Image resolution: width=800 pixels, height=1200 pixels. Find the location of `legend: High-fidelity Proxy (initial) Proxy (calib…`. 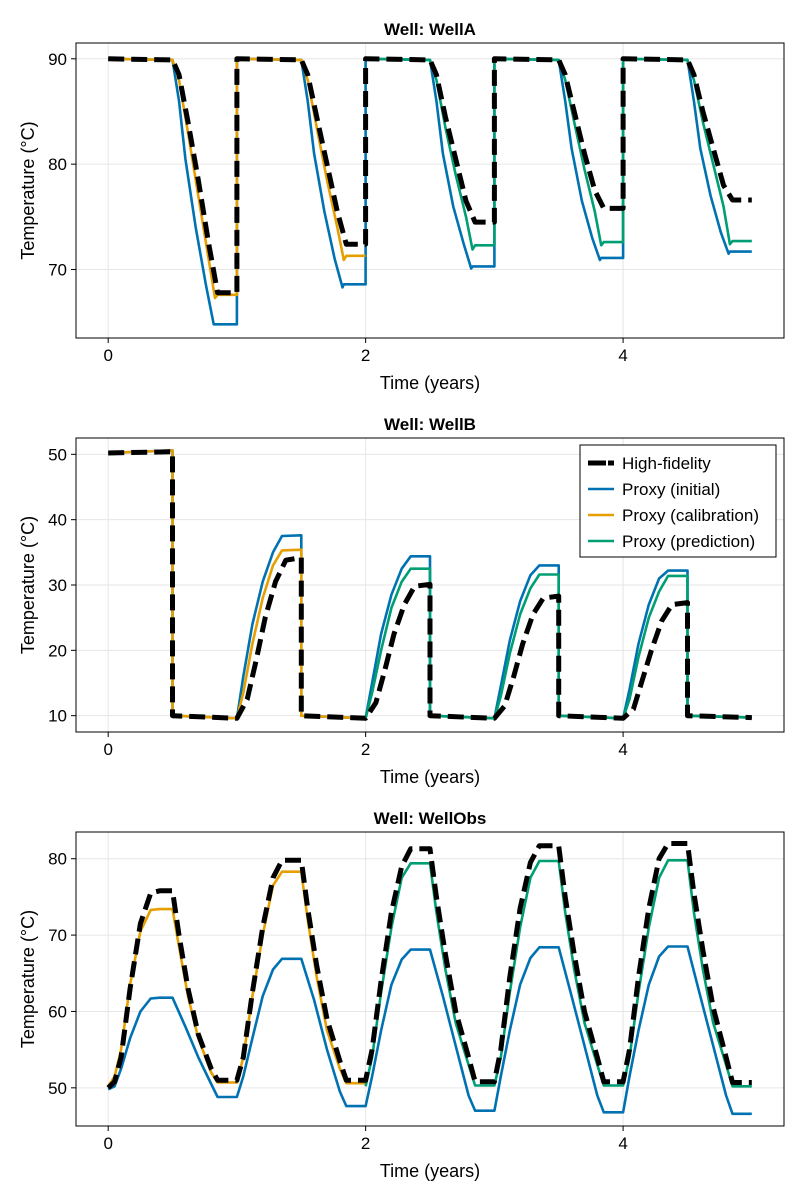

legend: High-fidelity Proxy (initial) Proxy (calib… is located at coordinates (678, 501).